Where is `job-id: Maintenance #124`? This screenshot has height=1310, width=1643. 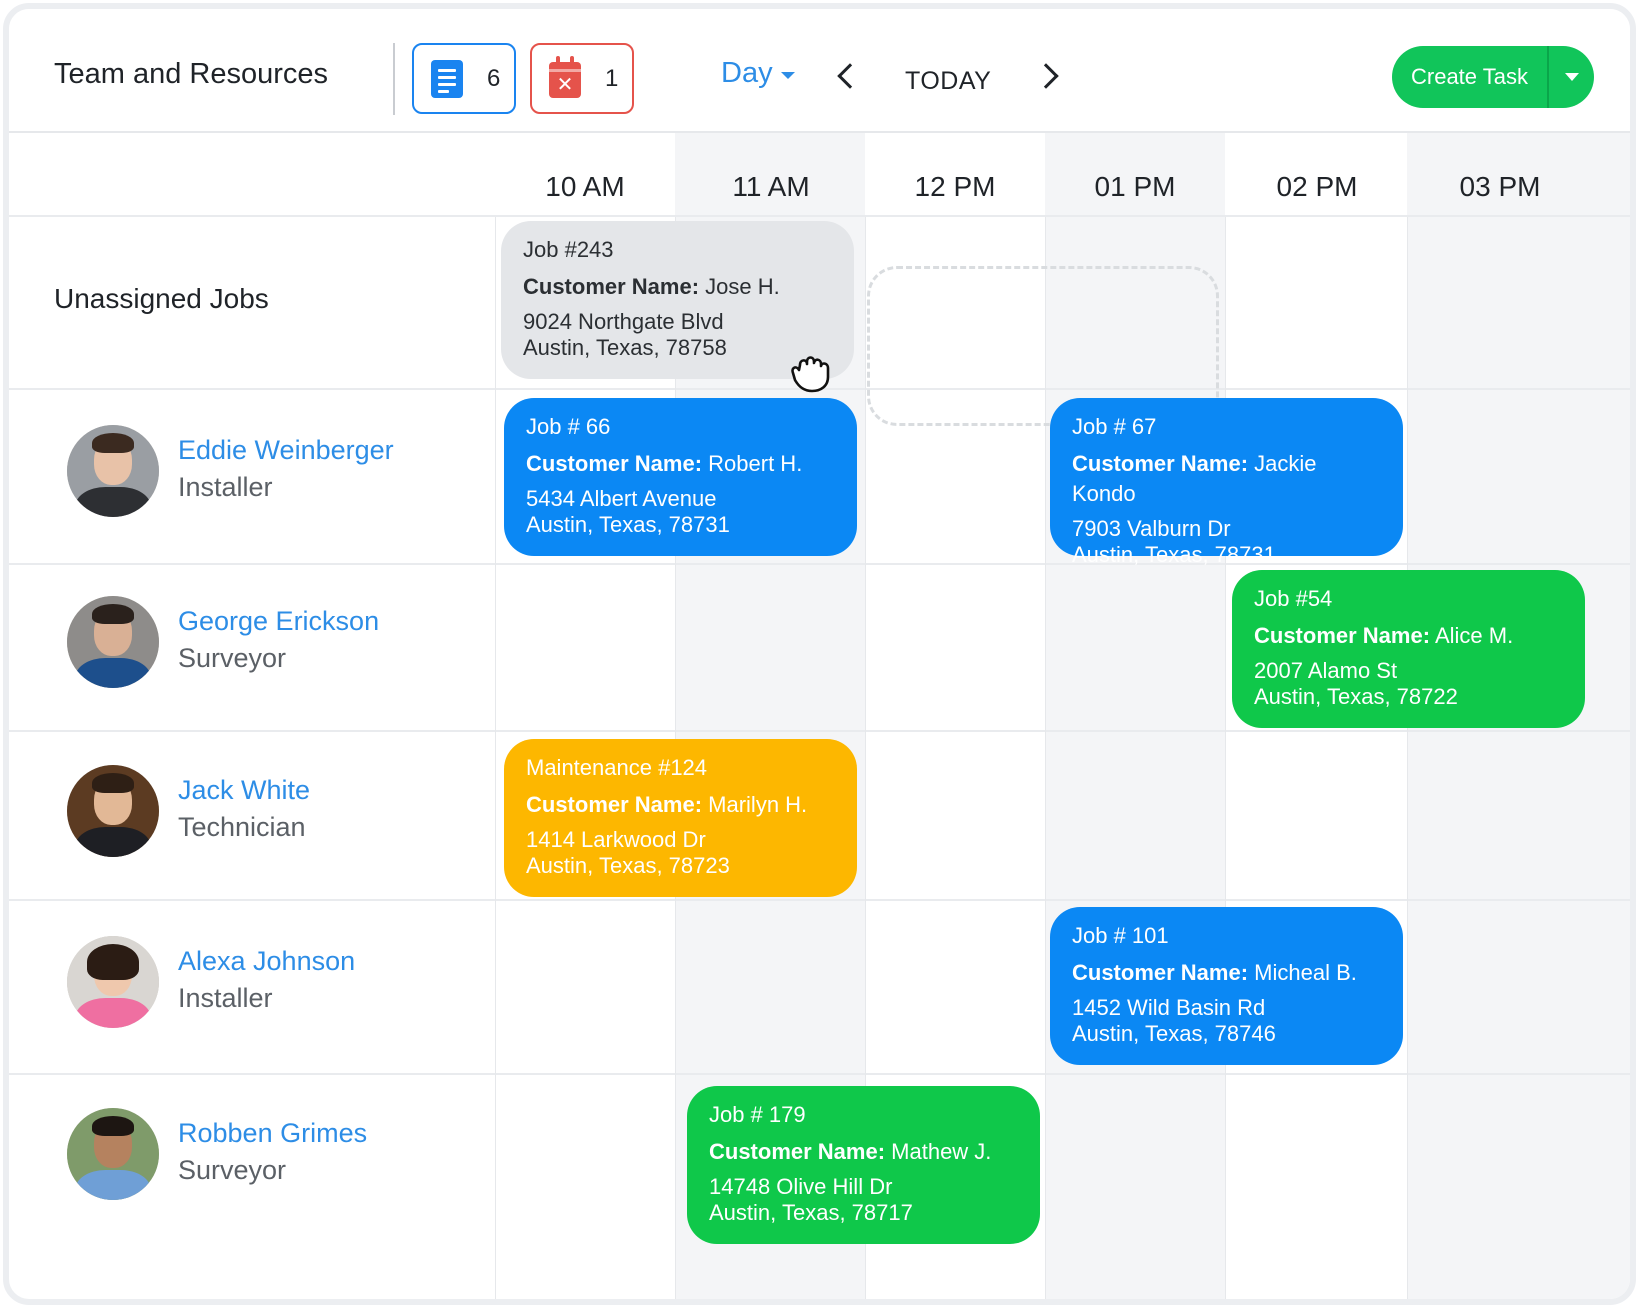 job-id: Maintenance #124 is located at coordinates (617, 767).